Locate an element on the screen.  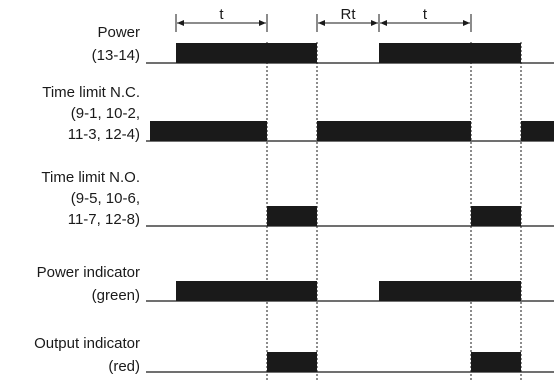
row-label-line: Power indicator is located at coordinates (88, 272).